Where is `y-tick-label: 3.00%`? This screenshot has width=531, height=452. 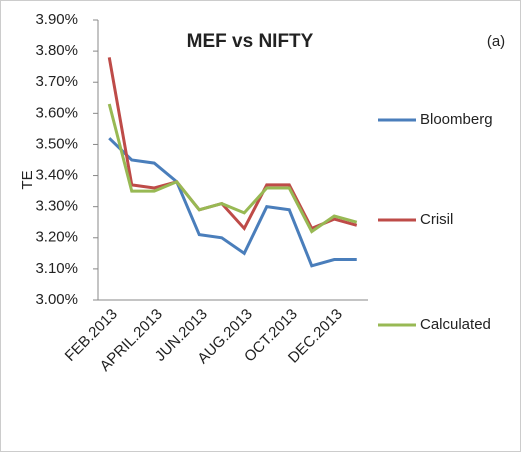 y-tick-label: 3.00% is located at coordinates (56, 299).